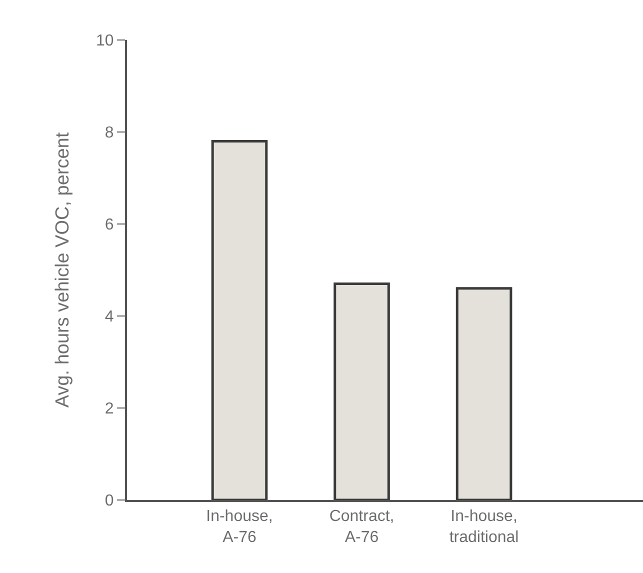 The image size is (643, 573). I want to click on y-tick-label: 10, so click(105, 41).